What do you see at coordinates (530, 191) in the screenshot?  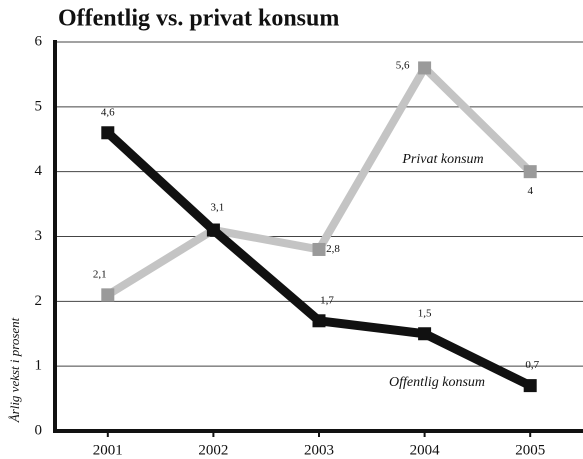 I see `data-label: 4` at bounding box center [530, 191].